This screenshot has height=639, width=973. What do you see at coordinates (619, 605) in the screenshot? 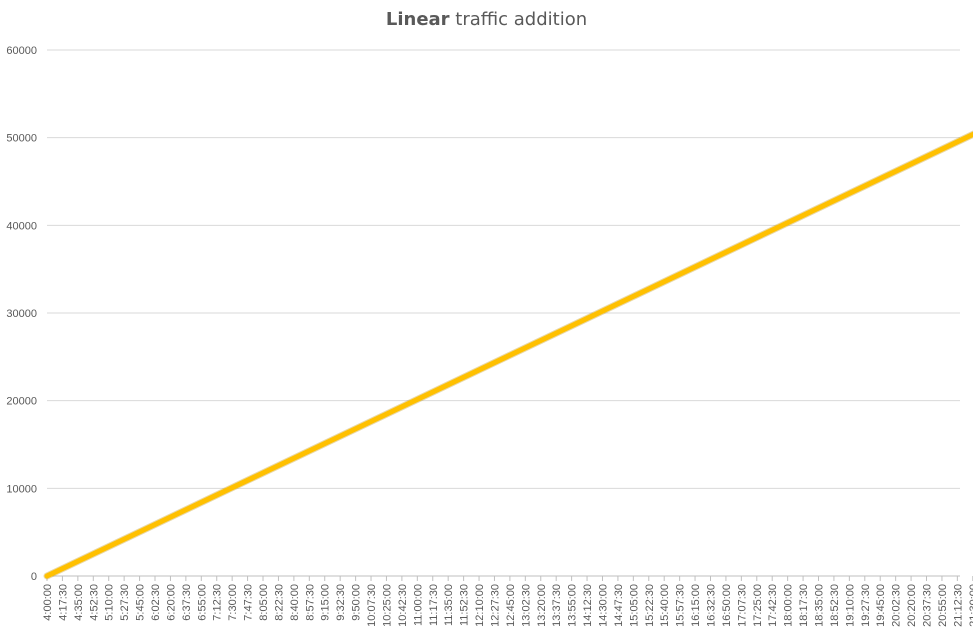
I see `x-tick-label: 14:47:30` at bounding box center [619, 605].